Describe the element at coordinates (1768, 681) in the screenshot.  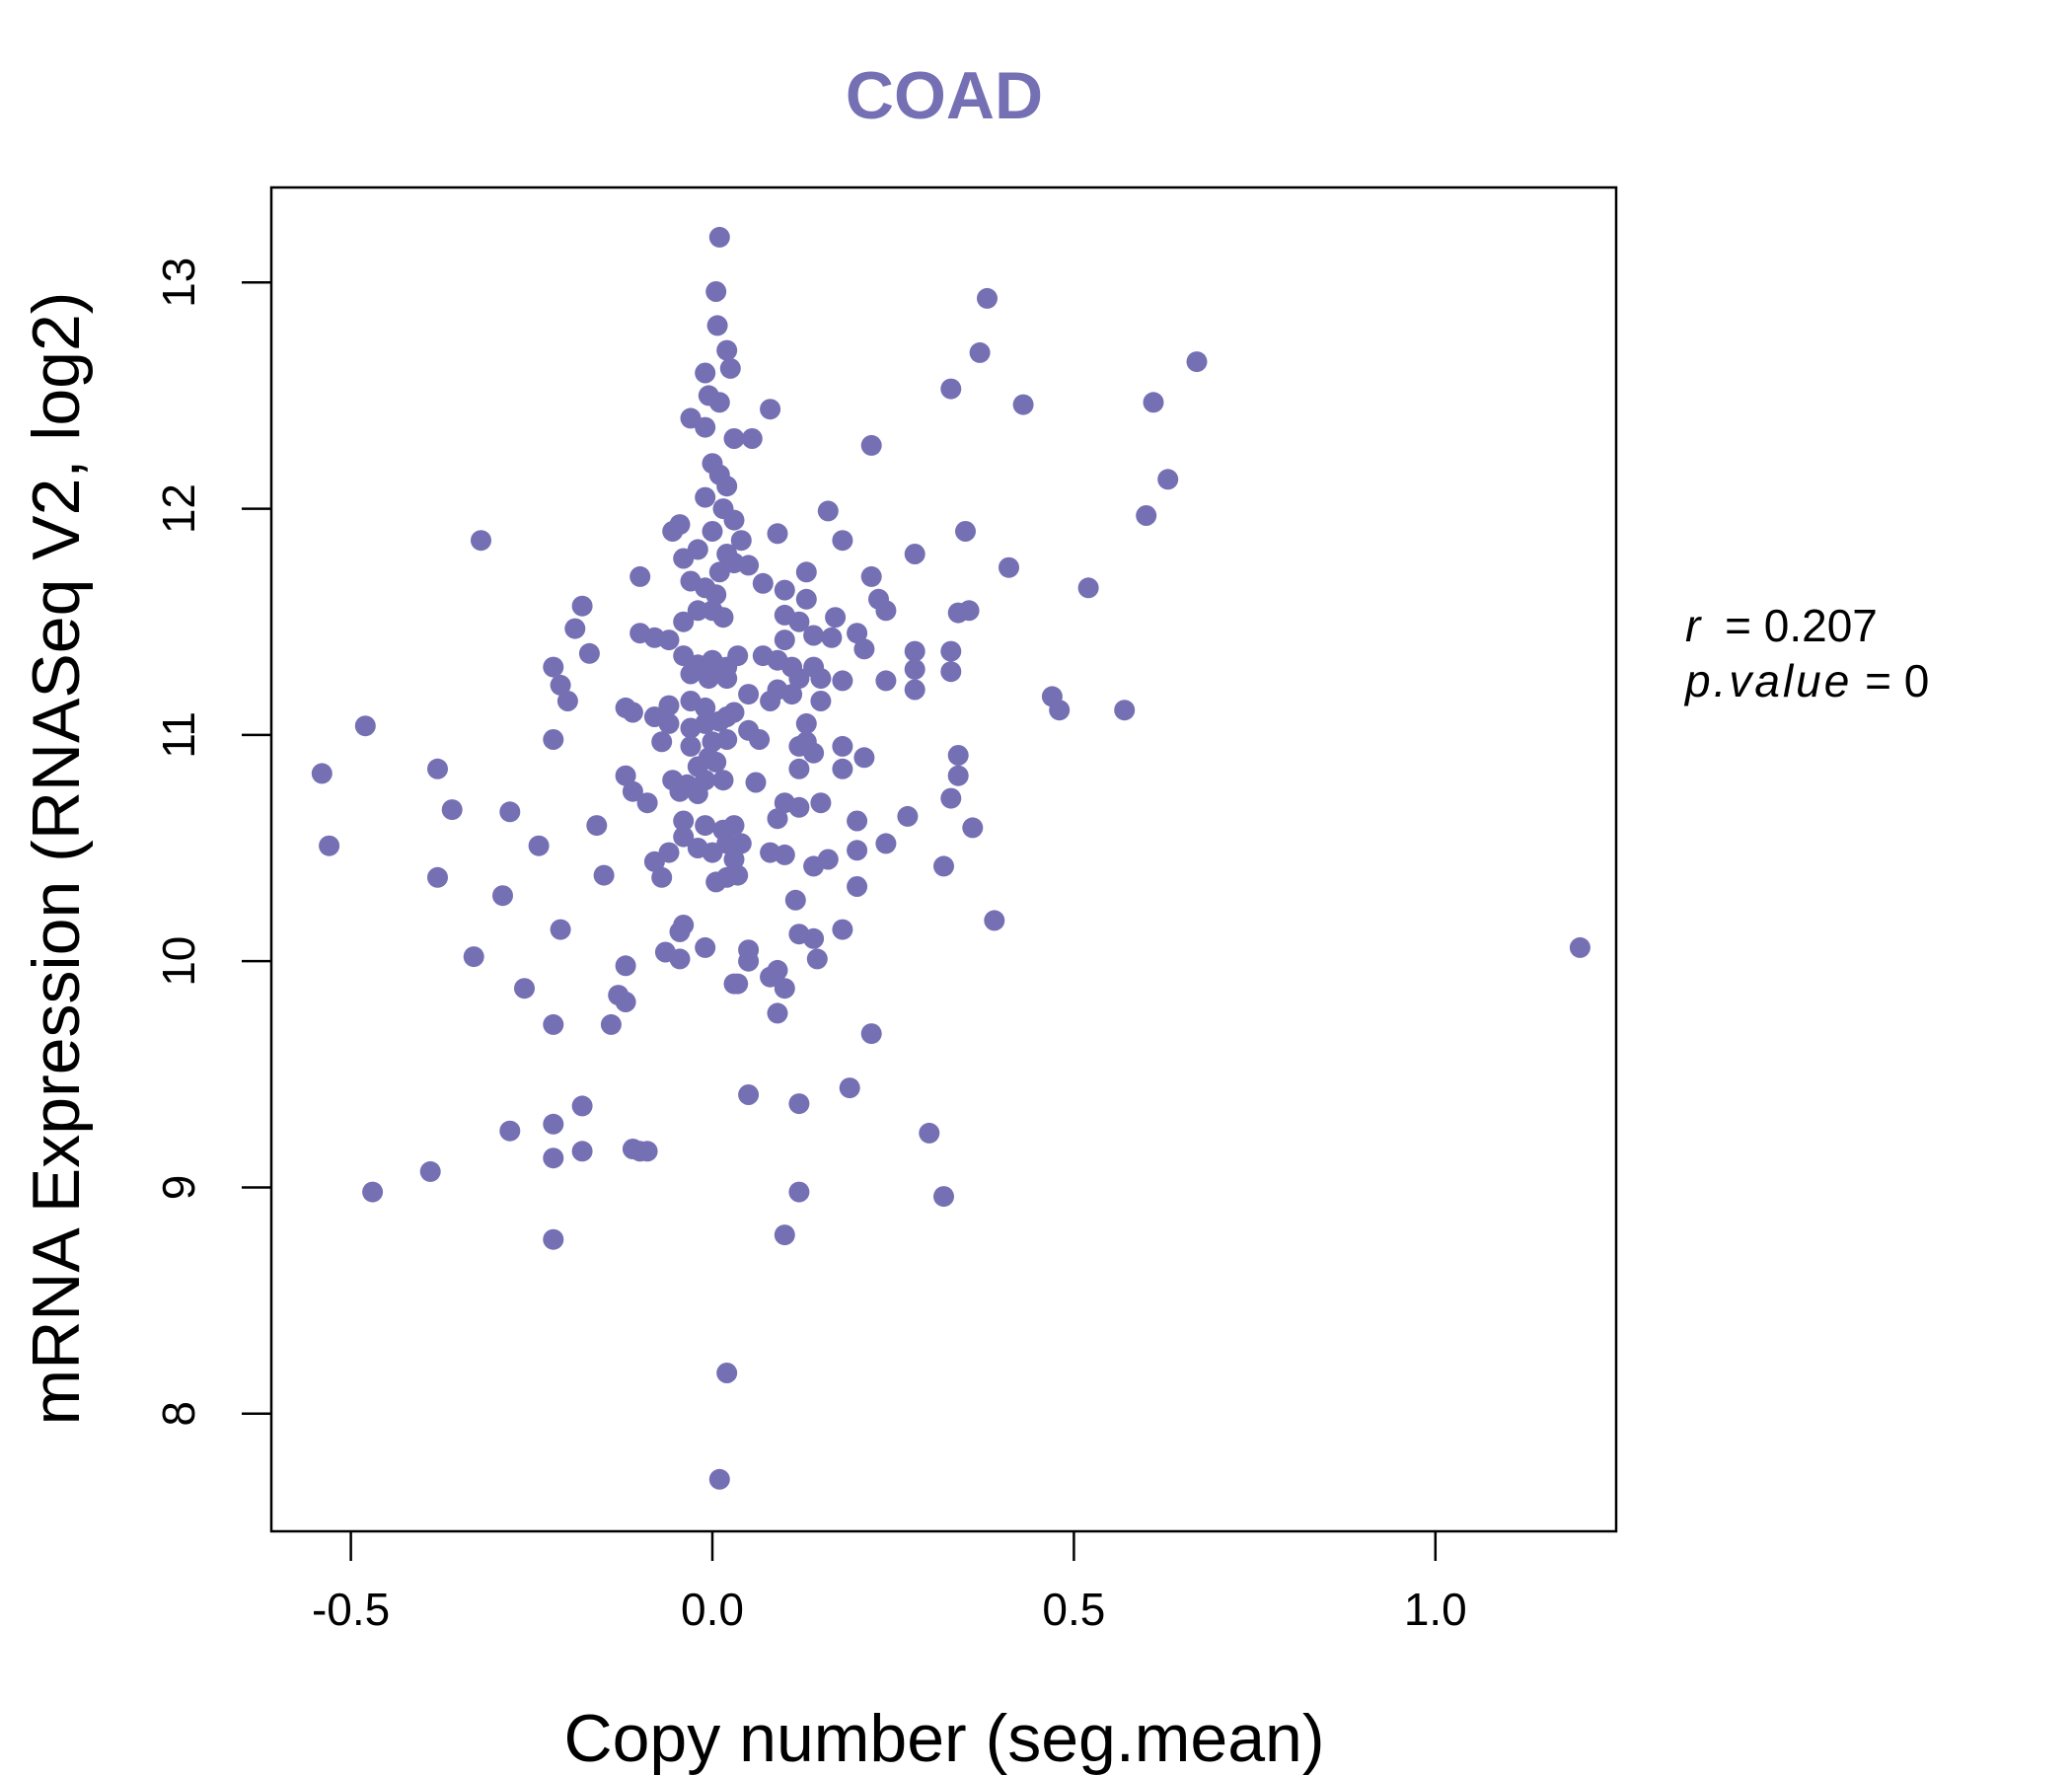
I see `p-label: p.value` at that location.